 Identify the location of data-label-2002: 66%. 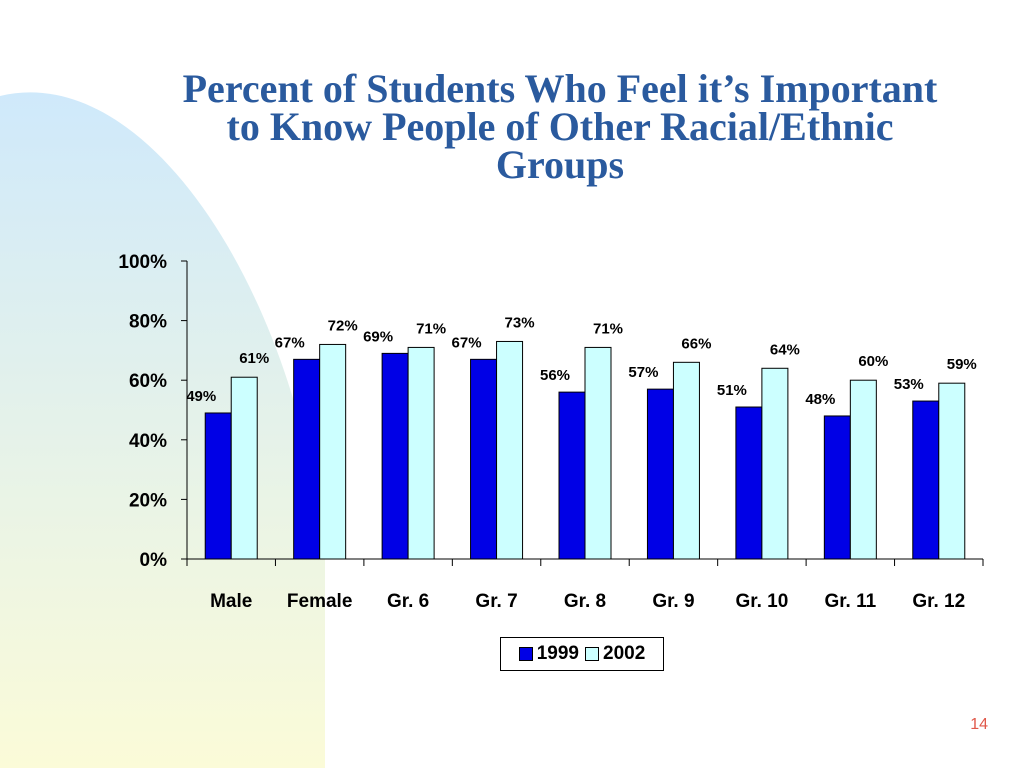
(696, 343).